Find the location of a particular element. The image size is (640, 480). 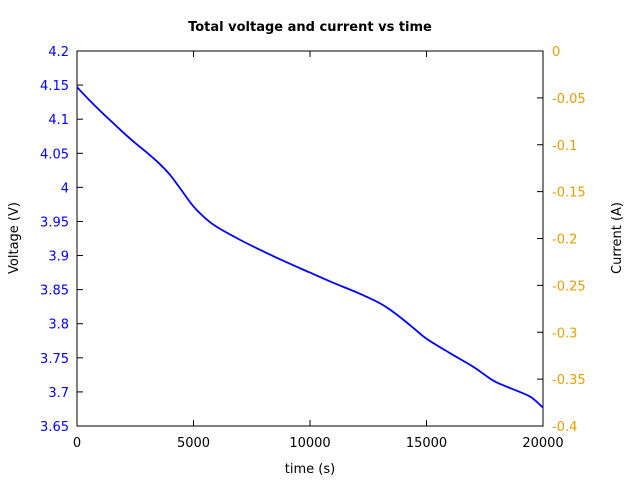

chart-title: Total voltage and current vs time is located at coordinates (310, 27).